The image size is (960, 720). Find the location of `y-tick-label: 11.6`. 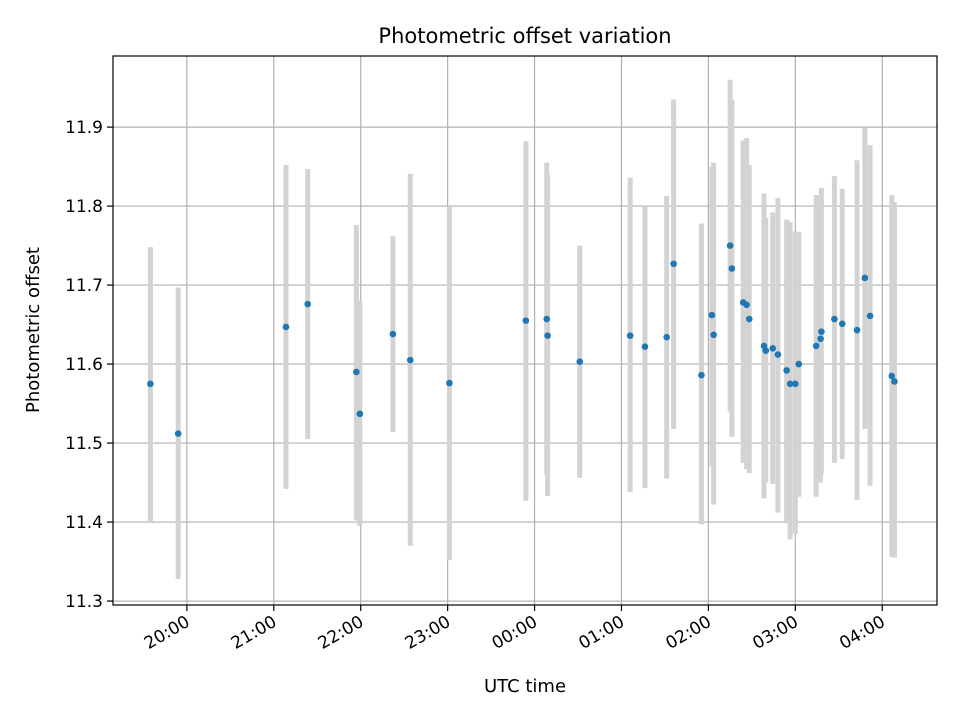

y-tick-label: 11.6 is located at coordinates (84, 365).